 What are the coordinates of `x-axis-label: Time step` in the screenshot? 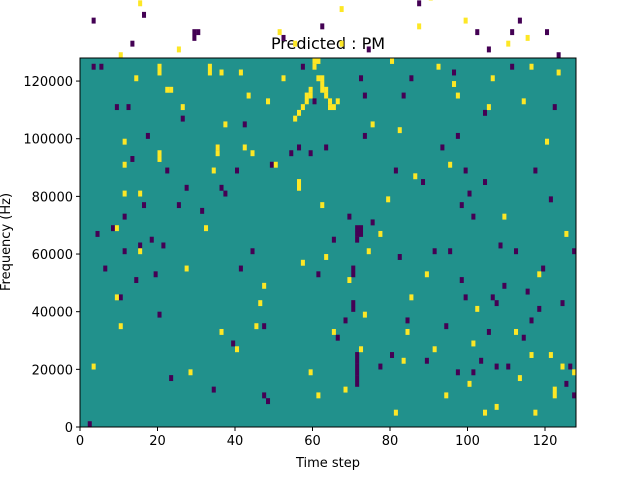 It's located at (327, 463).